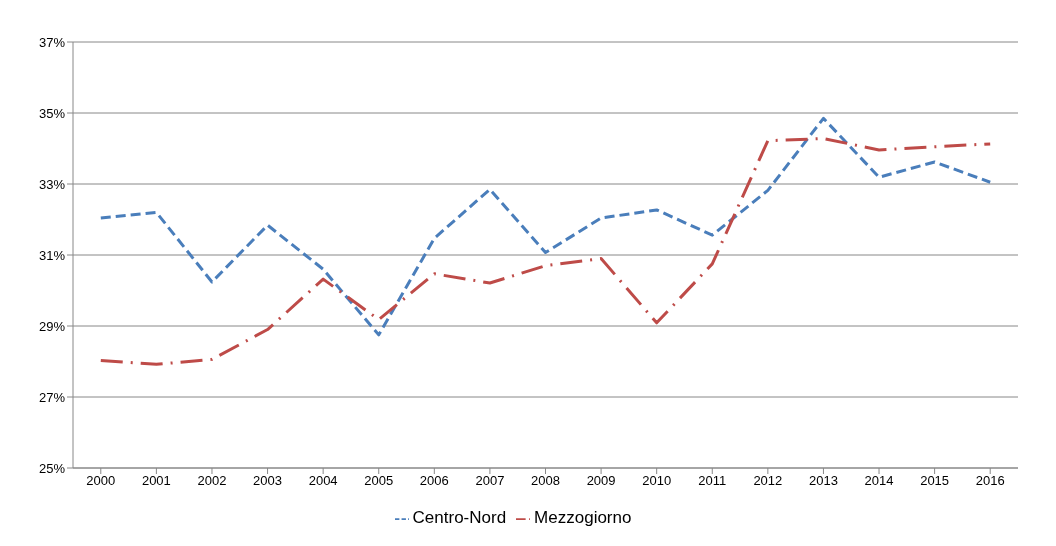 This screenshot has width=1056, height=546. What do you see at coordinates (52, 113) in the screenshot?
I see `y-tick-label: 35%` at bounding box center [52, 113].